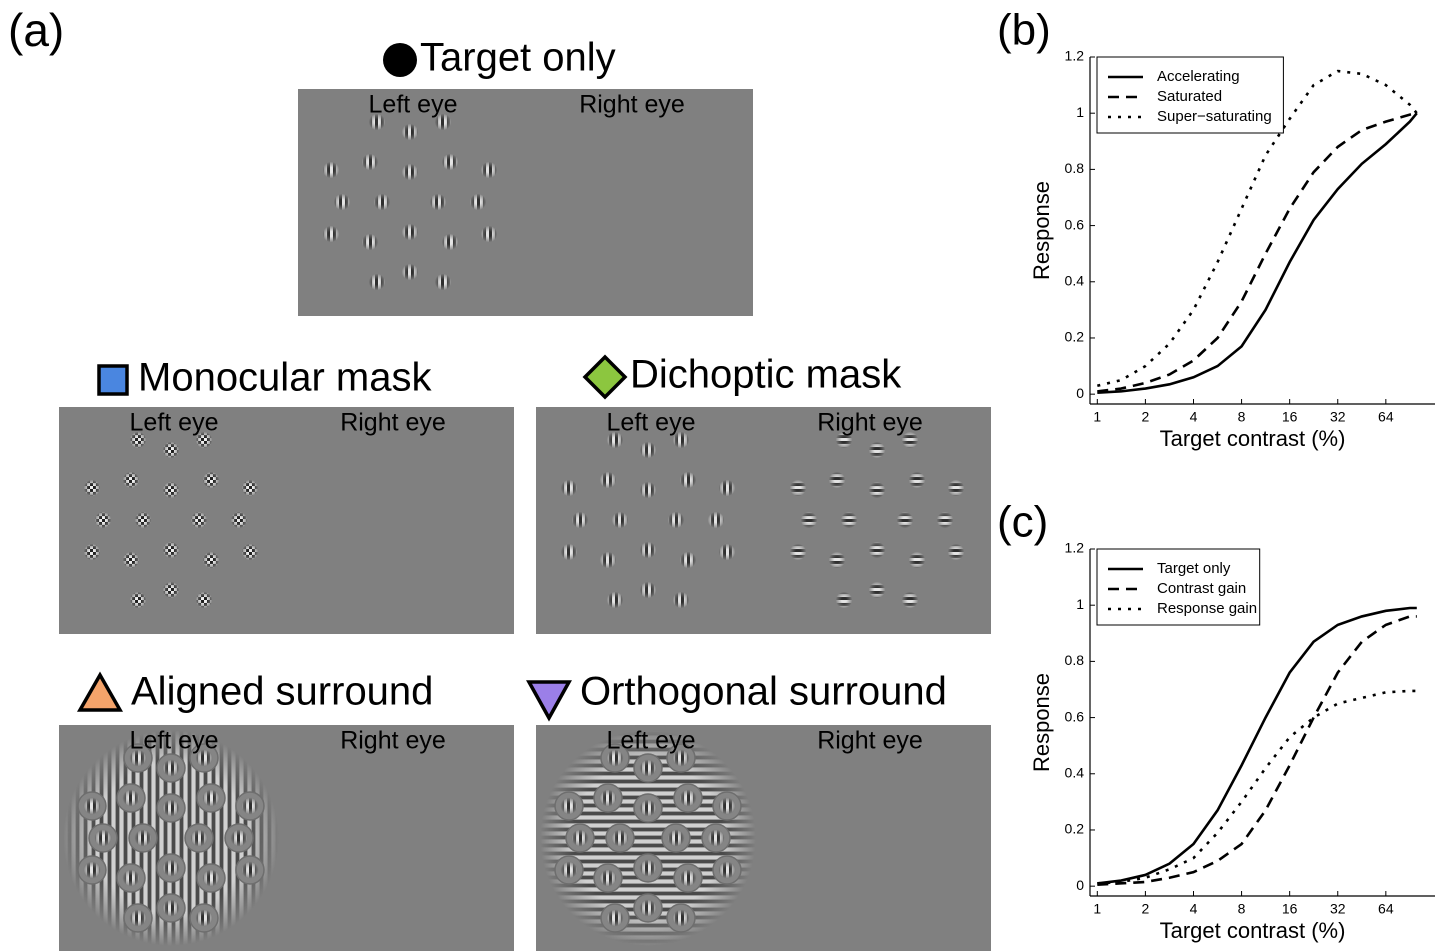 This screenshot has height=951, width=1445. I want to click on x-tick-label: 16, so click(1290, 417).